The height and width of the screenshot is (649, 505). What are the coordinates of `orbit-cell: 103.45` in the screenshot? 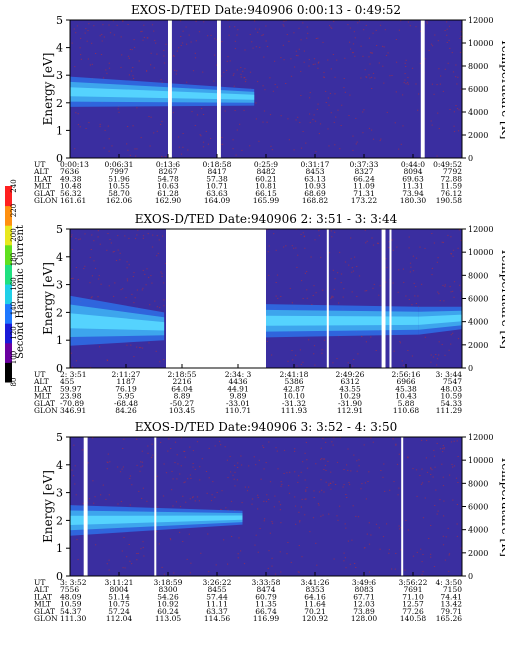 It's located at (182, 410).